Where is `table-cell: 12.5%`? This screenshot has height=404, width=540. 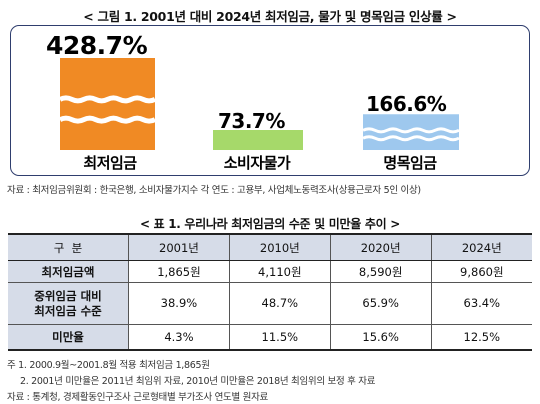 table-cell: 12.5% is located at coordinates (481, 337).